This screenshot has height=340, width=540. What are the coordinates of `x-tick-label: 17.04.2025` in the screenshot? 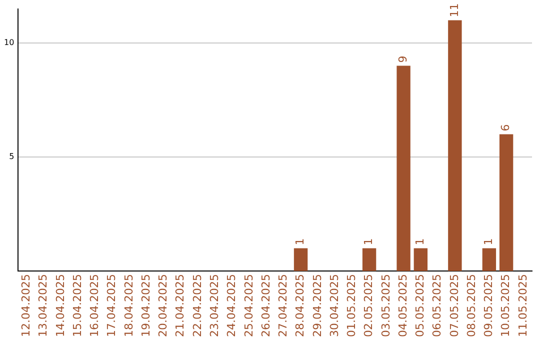 It's located at (111, 306).